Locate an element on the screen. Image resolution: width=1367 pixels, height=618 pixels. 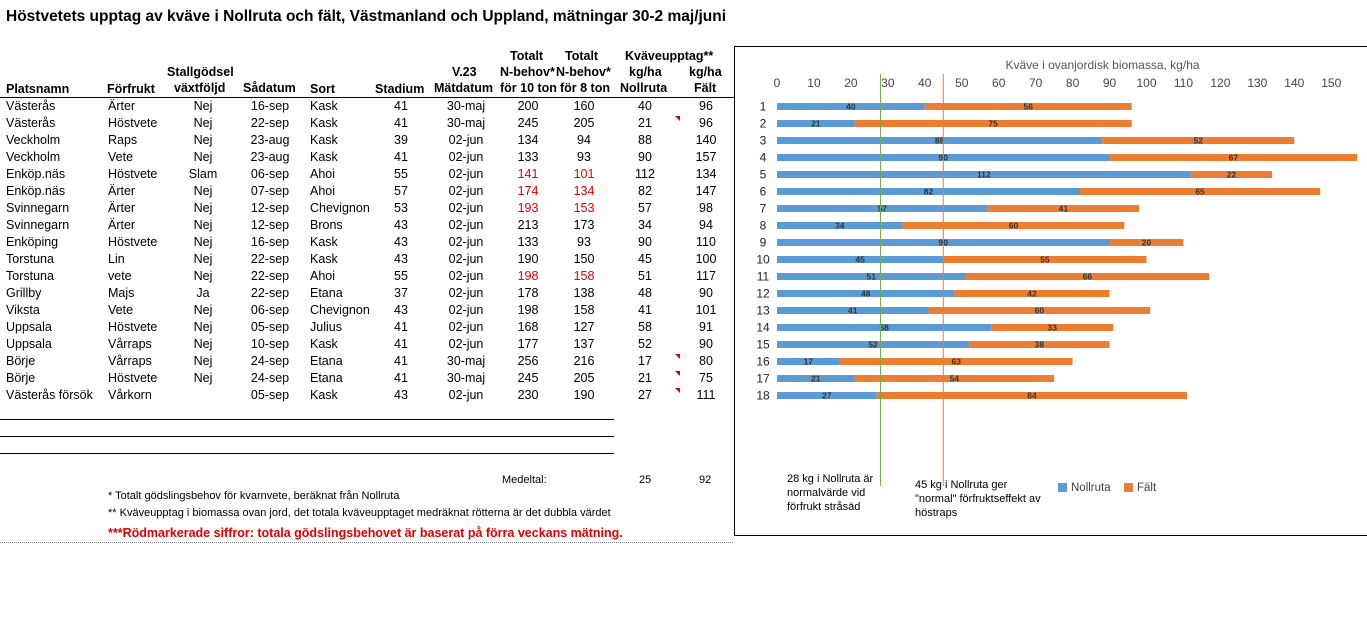
cell-stall: Slam is located at coordinates (203, 174).